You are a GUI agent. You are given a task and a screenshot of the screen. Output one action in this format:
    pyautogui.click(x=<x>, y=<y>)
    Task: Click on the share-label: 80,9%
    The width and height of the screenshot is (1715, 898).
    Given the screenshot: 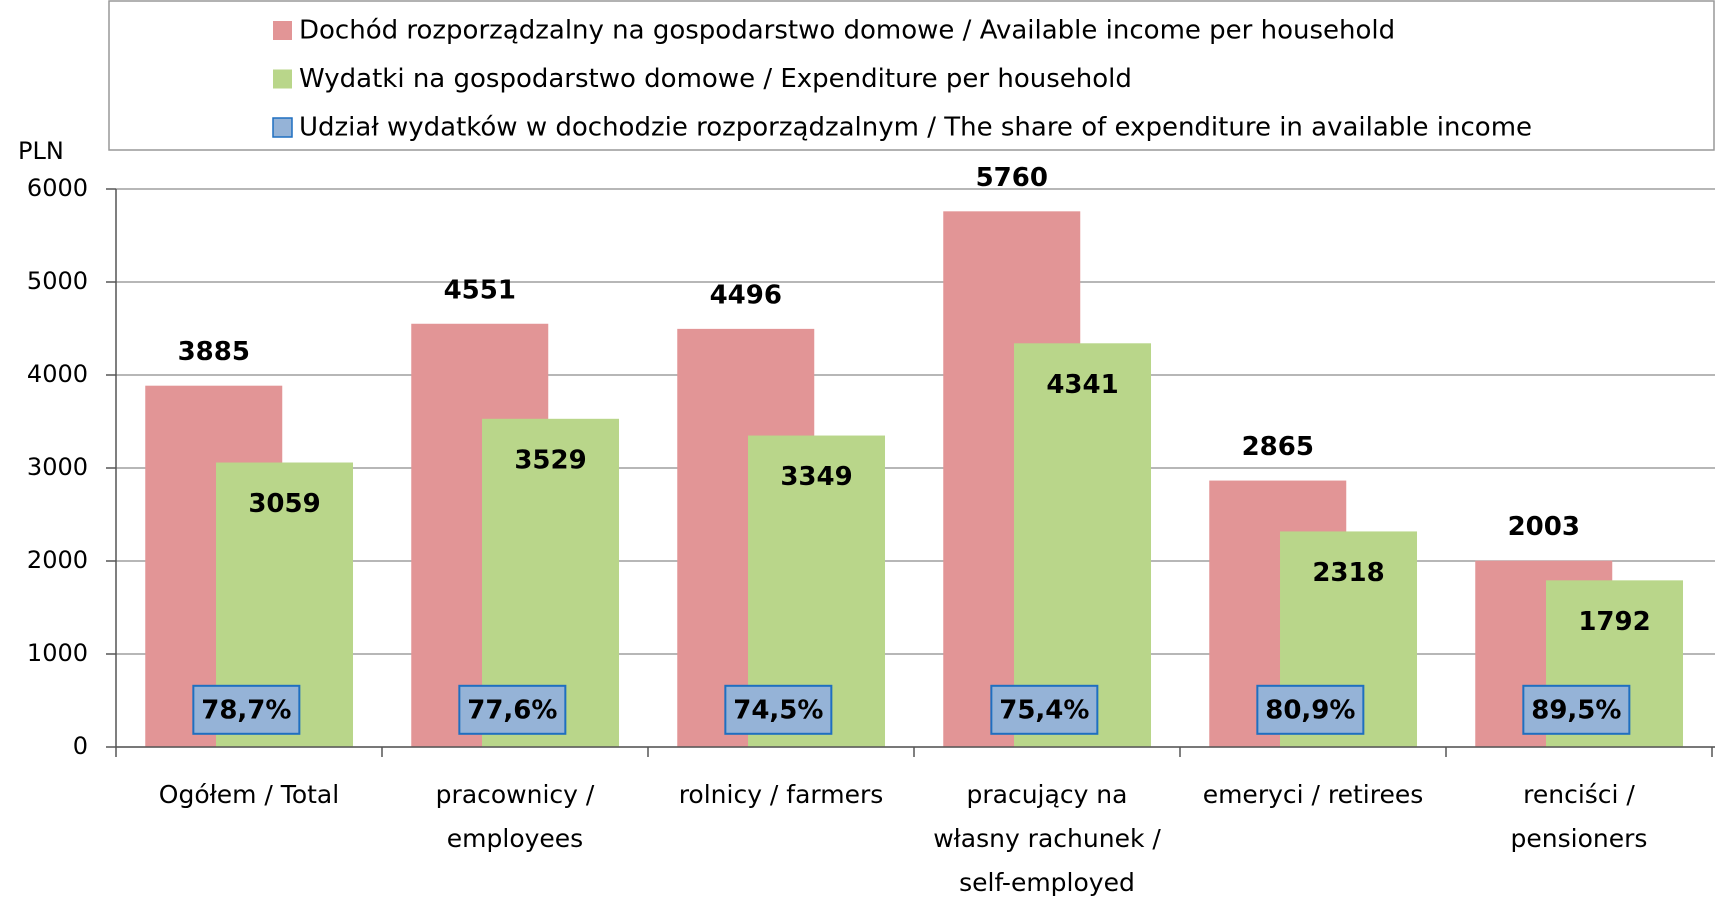 What is the action you would take?
    pyautogui.click(x=1310, y=710)
    